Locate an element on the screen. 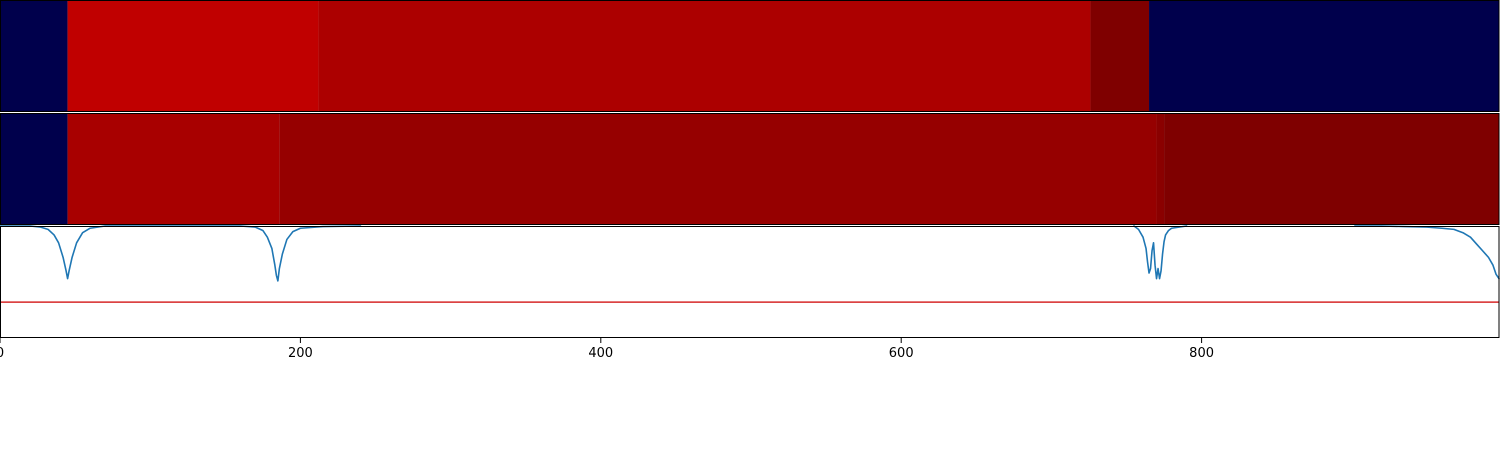  x-tick-label-0: 0 is located at coordinates (2, 353).